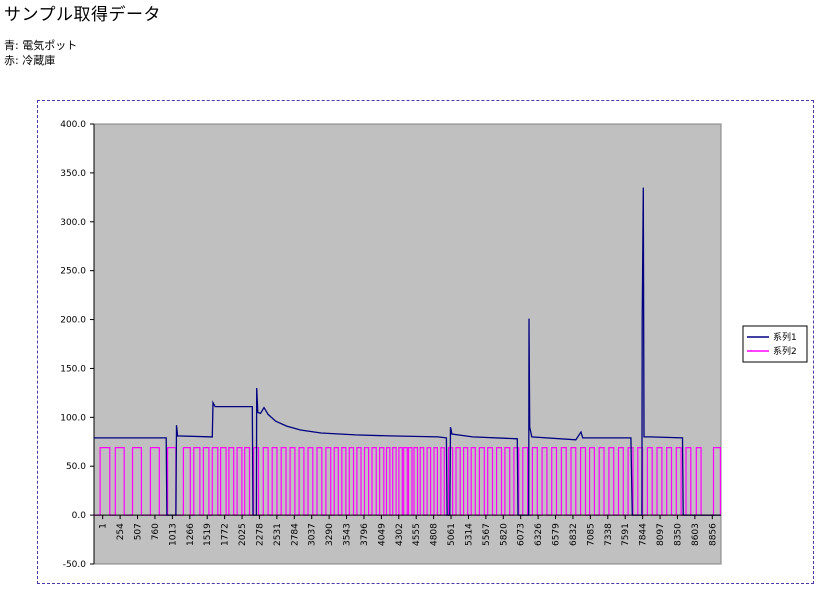  I want to click on x-tick-label: 6326, so click(539, 534).